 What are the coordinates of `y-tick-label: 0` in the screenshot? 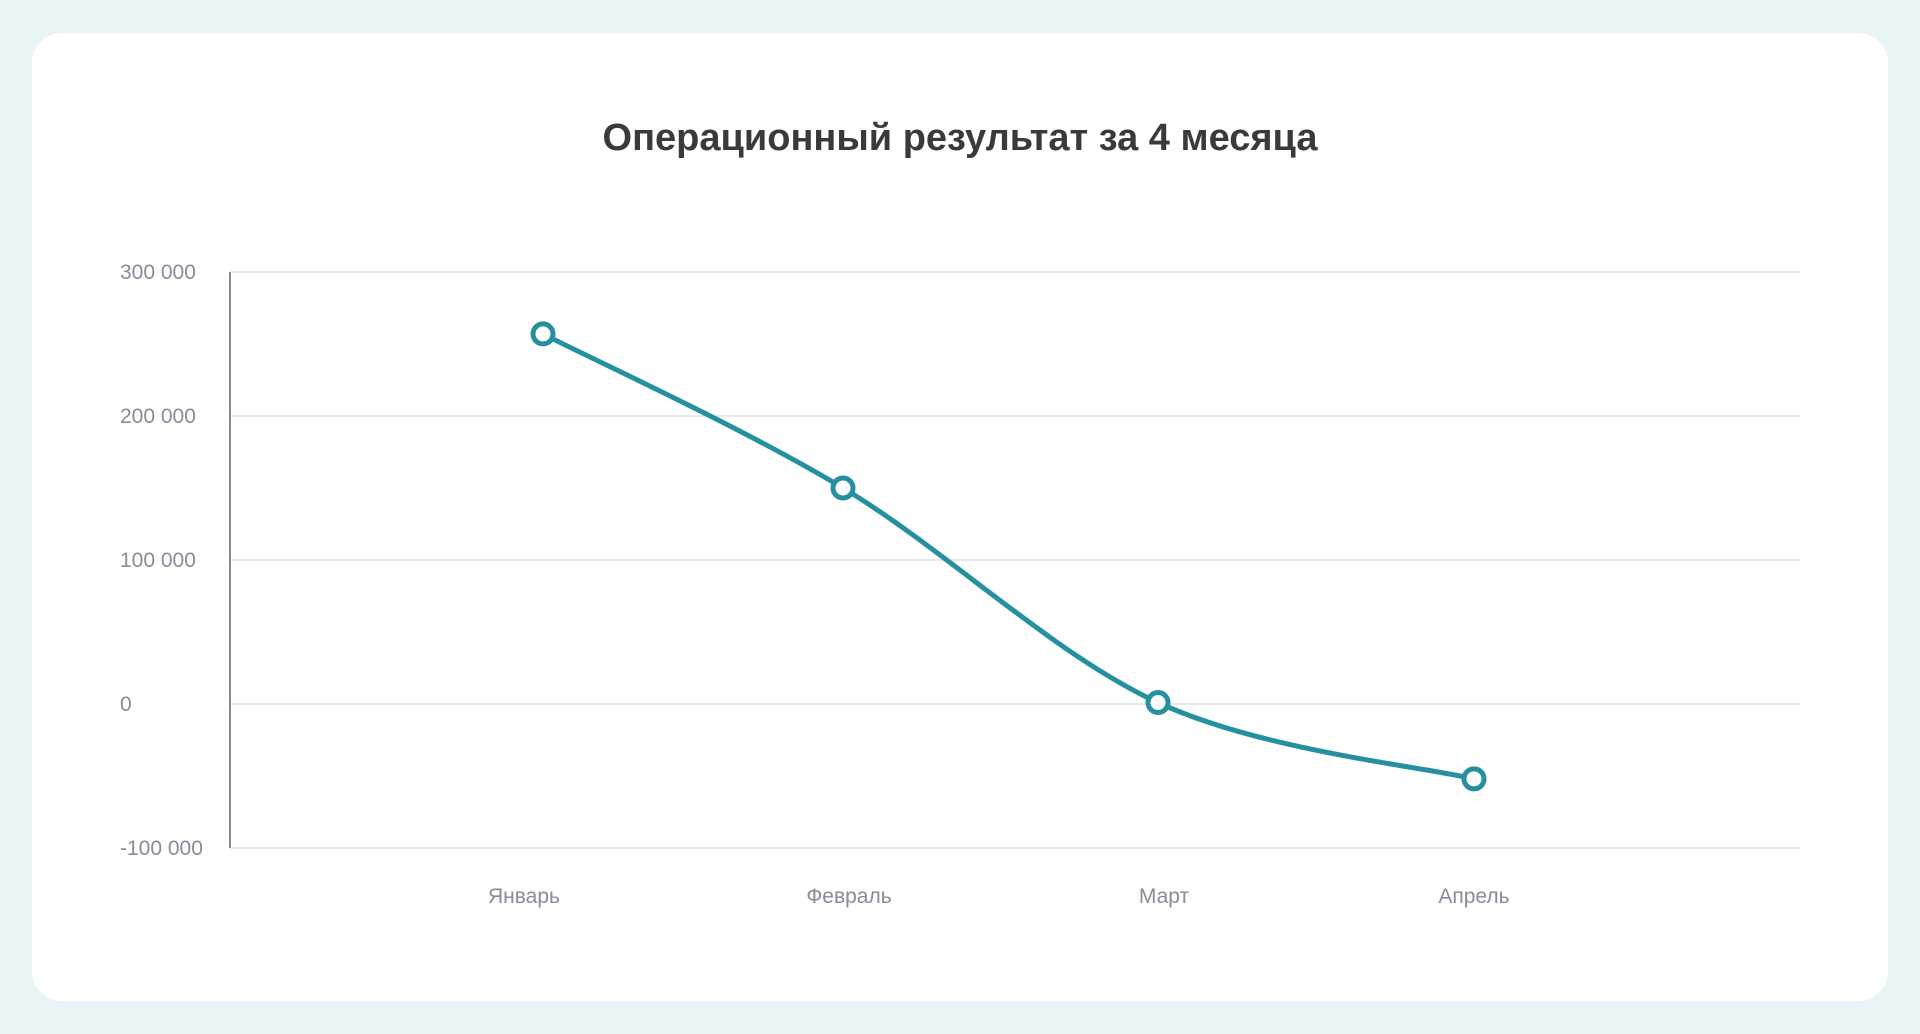 It's located at (126, 704).